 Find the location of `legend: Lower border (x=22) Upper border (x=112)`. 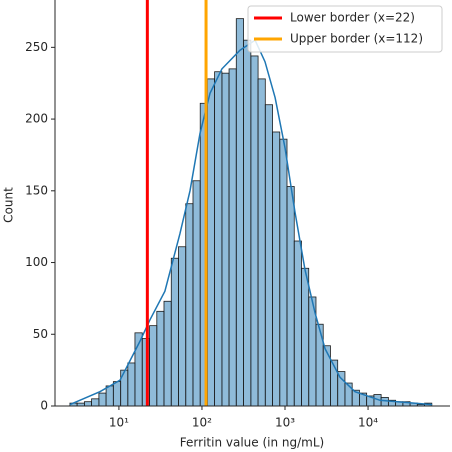

legend: Lower border (x=22) Upper border (x=112) is located at coordinates (345, 29).